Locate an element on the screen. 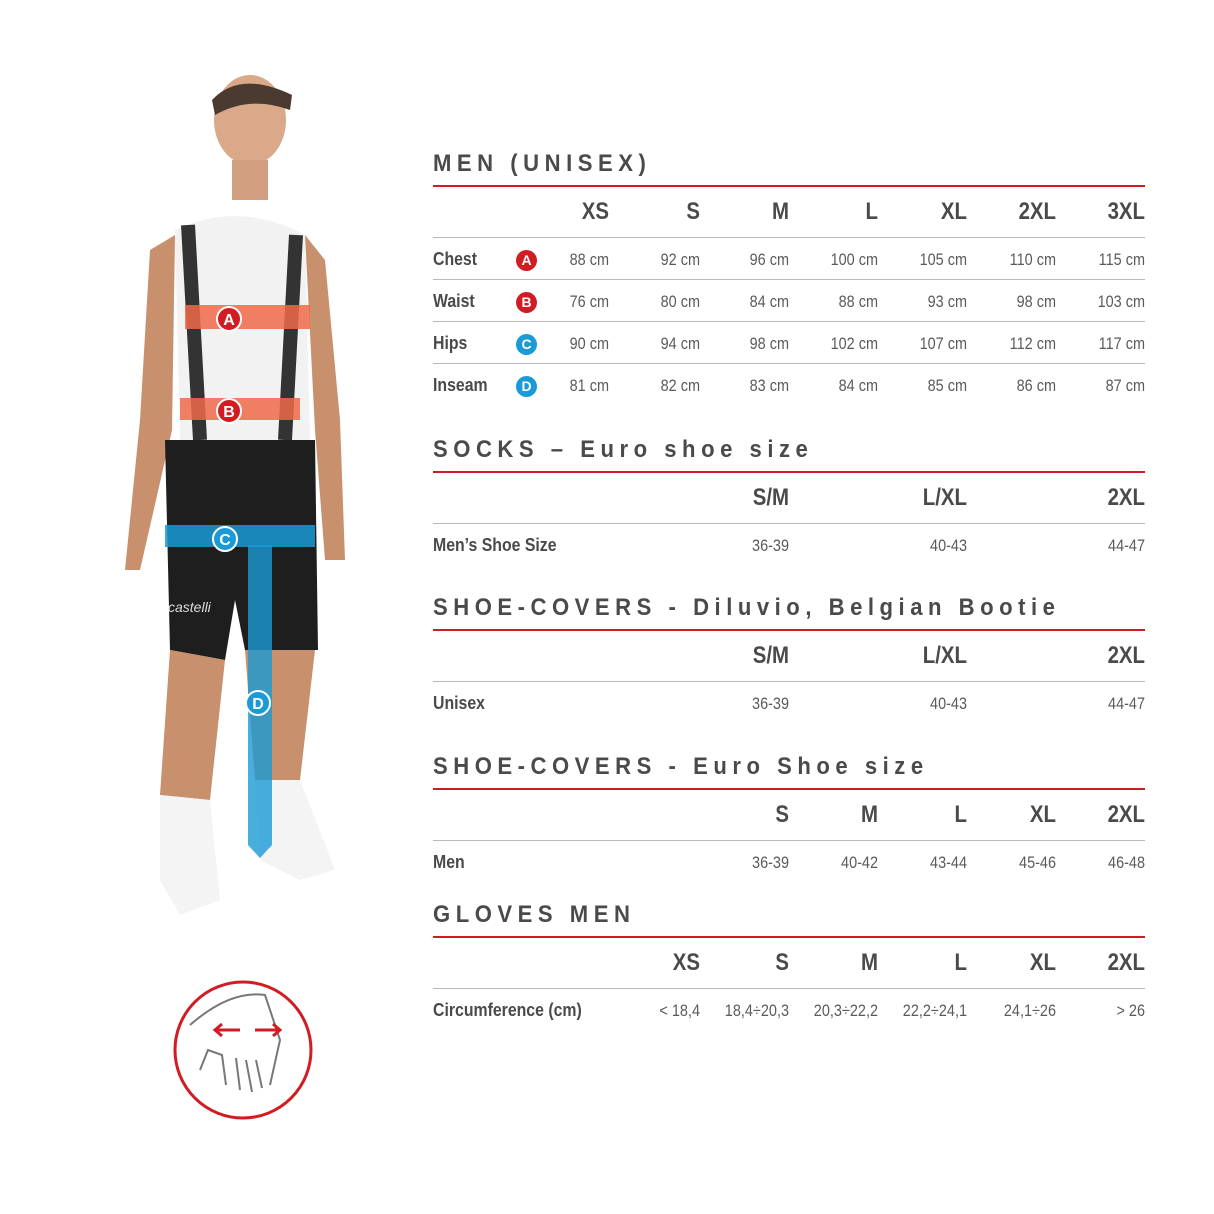 The width and height of the screenshot is (1214, 1214). table-cell: 90 cm is located at coordinates (589, 343).